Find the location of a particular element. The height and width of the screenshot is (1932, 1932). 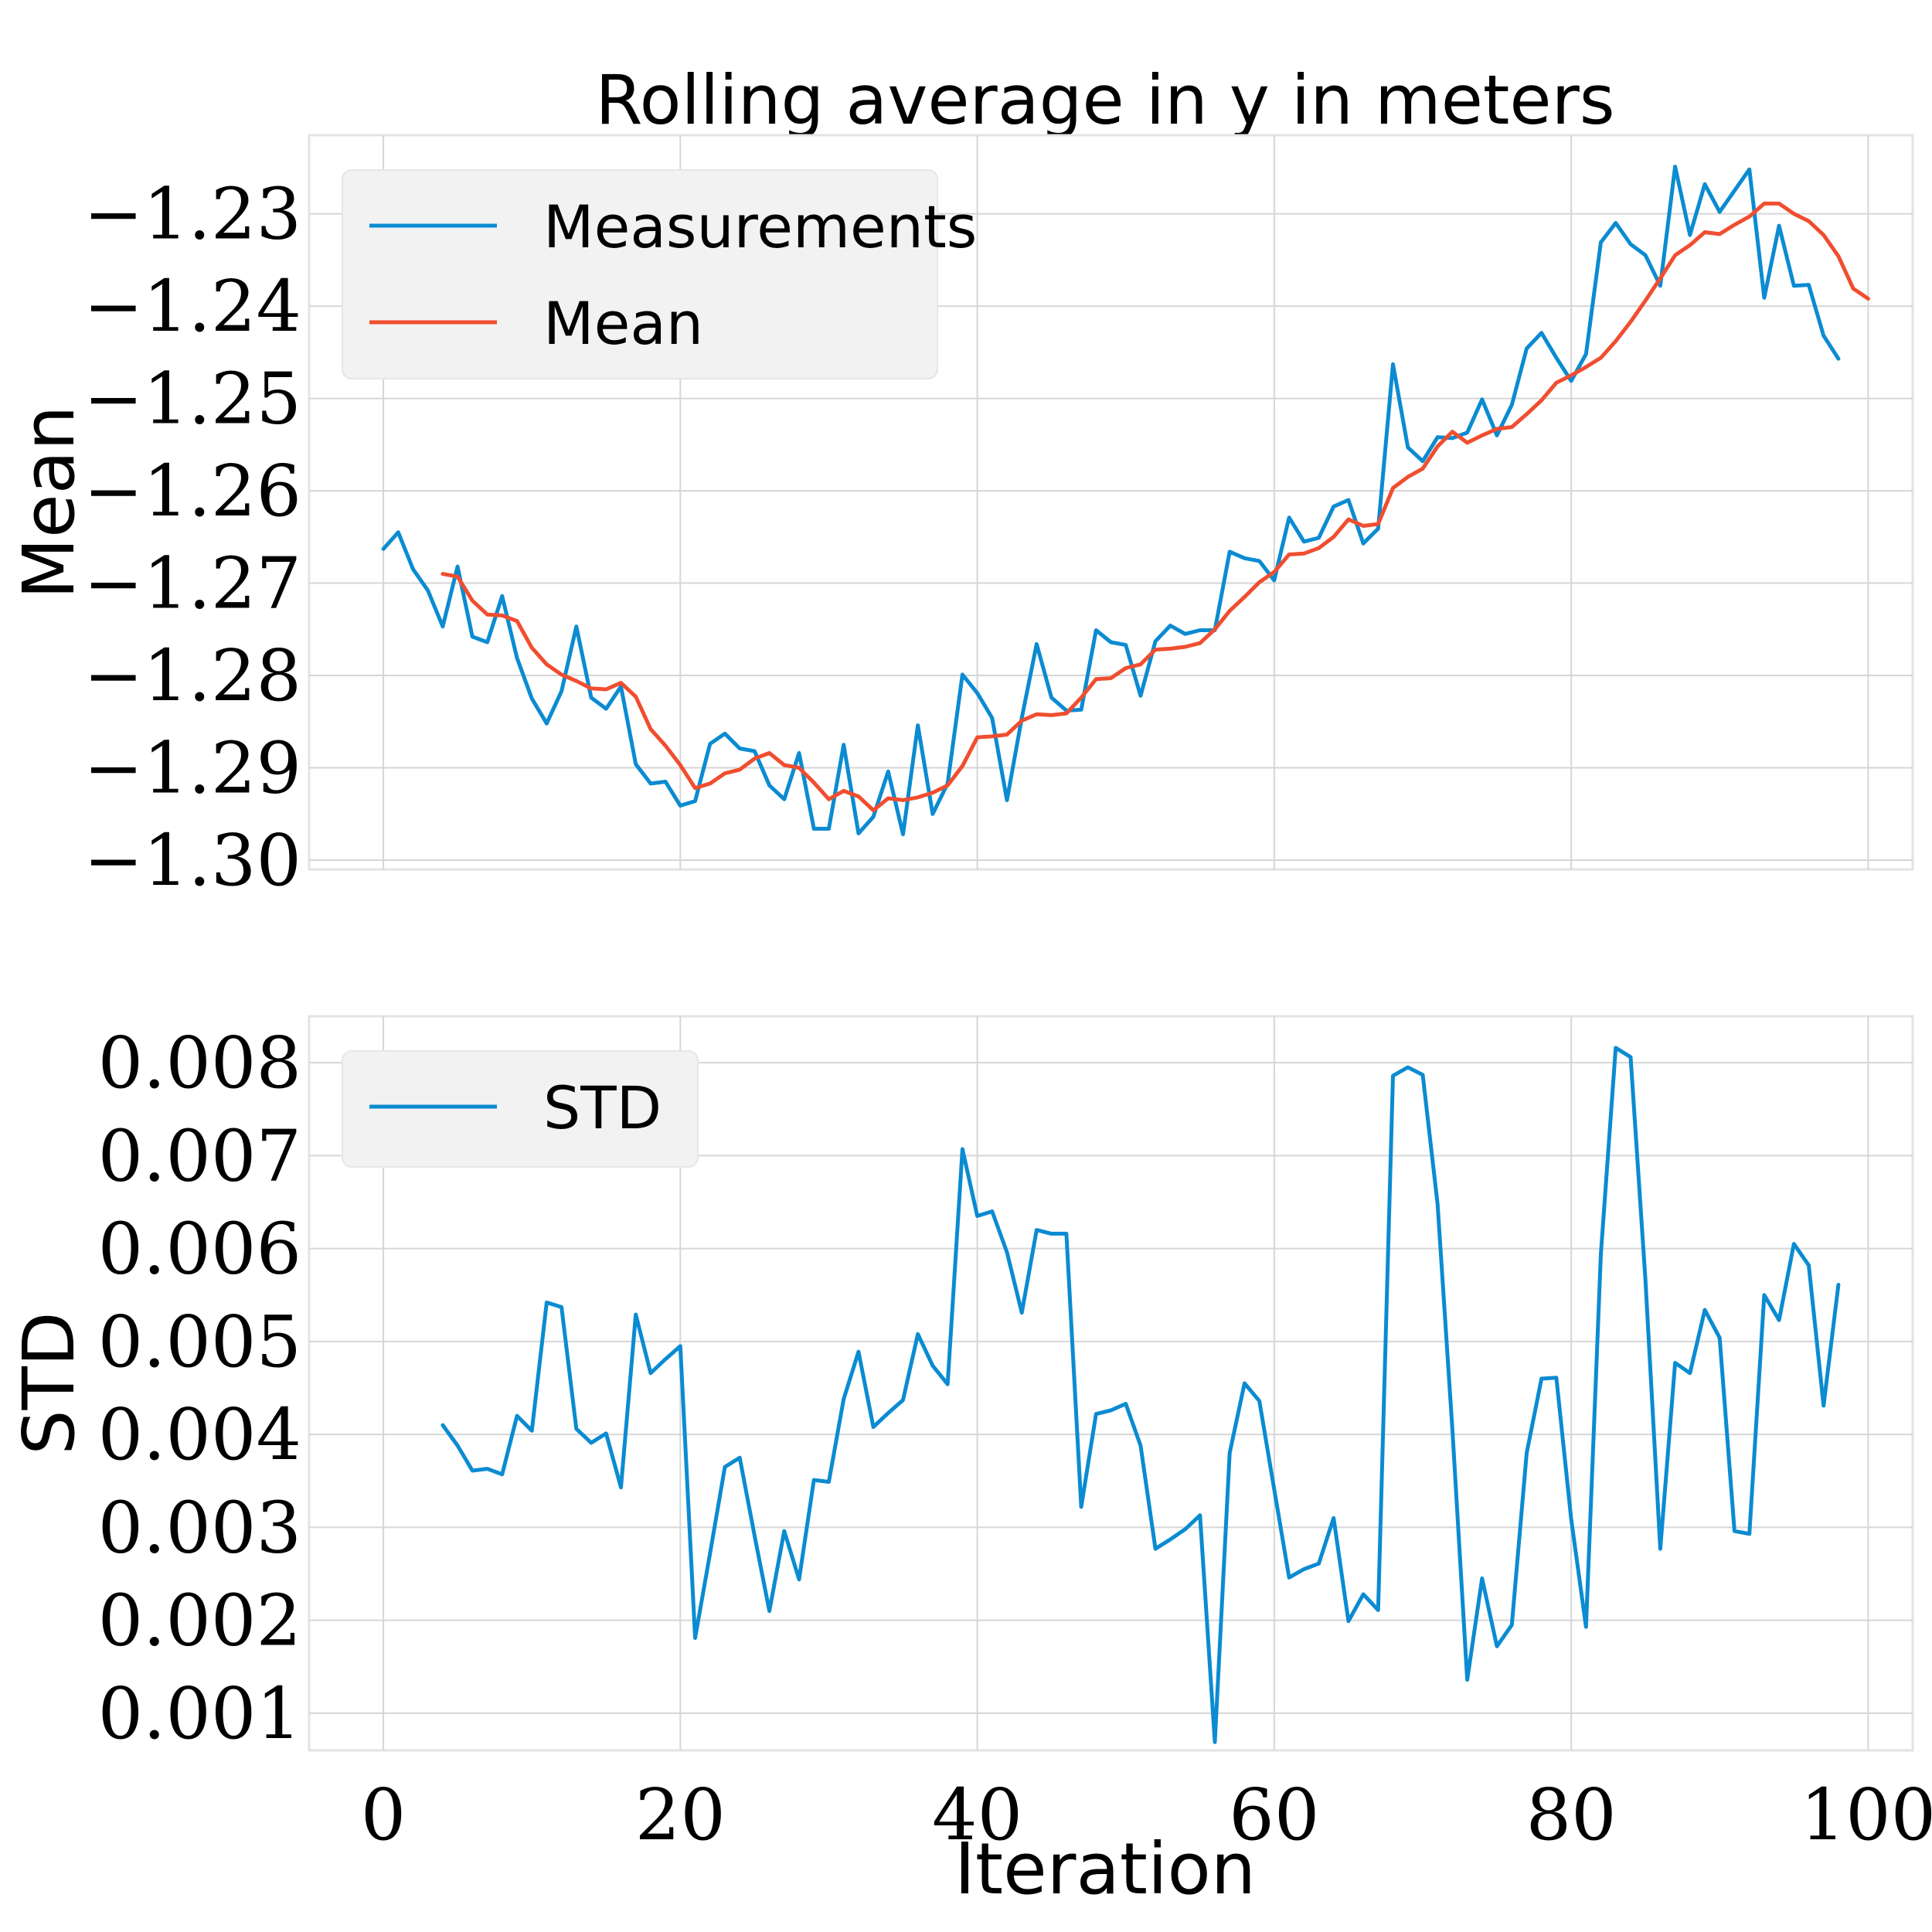

x-tick-label: 20 is located at coordinates (681, 1815).